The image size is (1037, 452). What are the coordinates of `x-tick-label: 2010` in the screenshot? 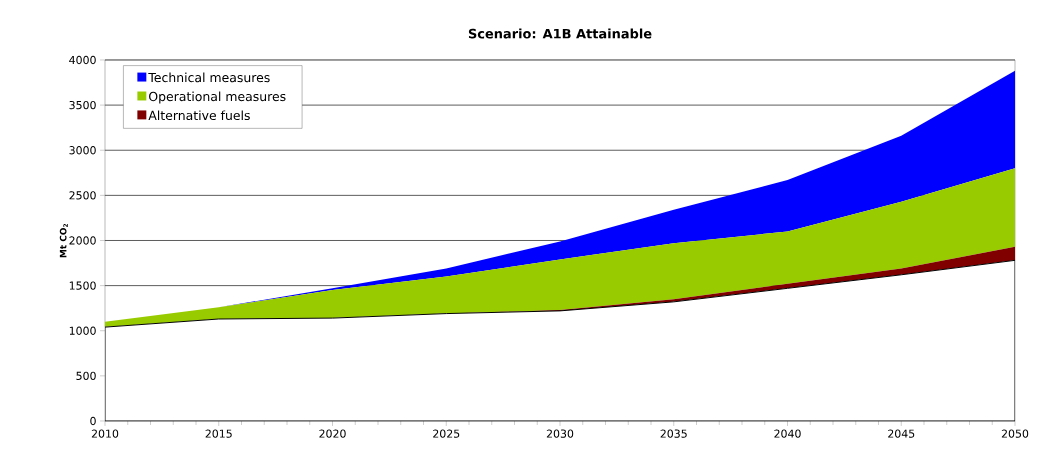 It's located at (105, 433).